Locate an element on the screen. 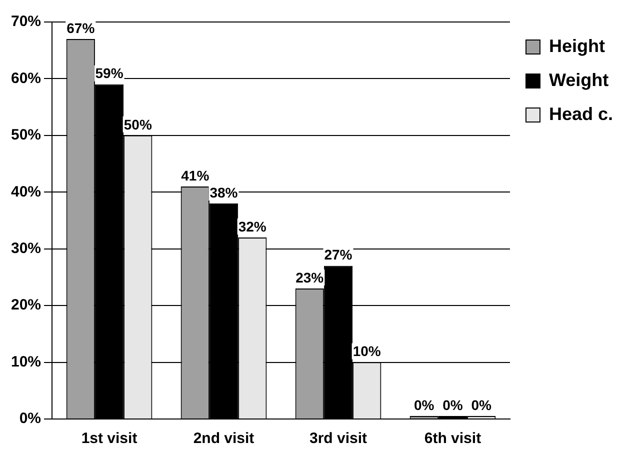 The height and width of the screenshot is (459, 637). data-label: 67% is located at coordinates (81, 28).